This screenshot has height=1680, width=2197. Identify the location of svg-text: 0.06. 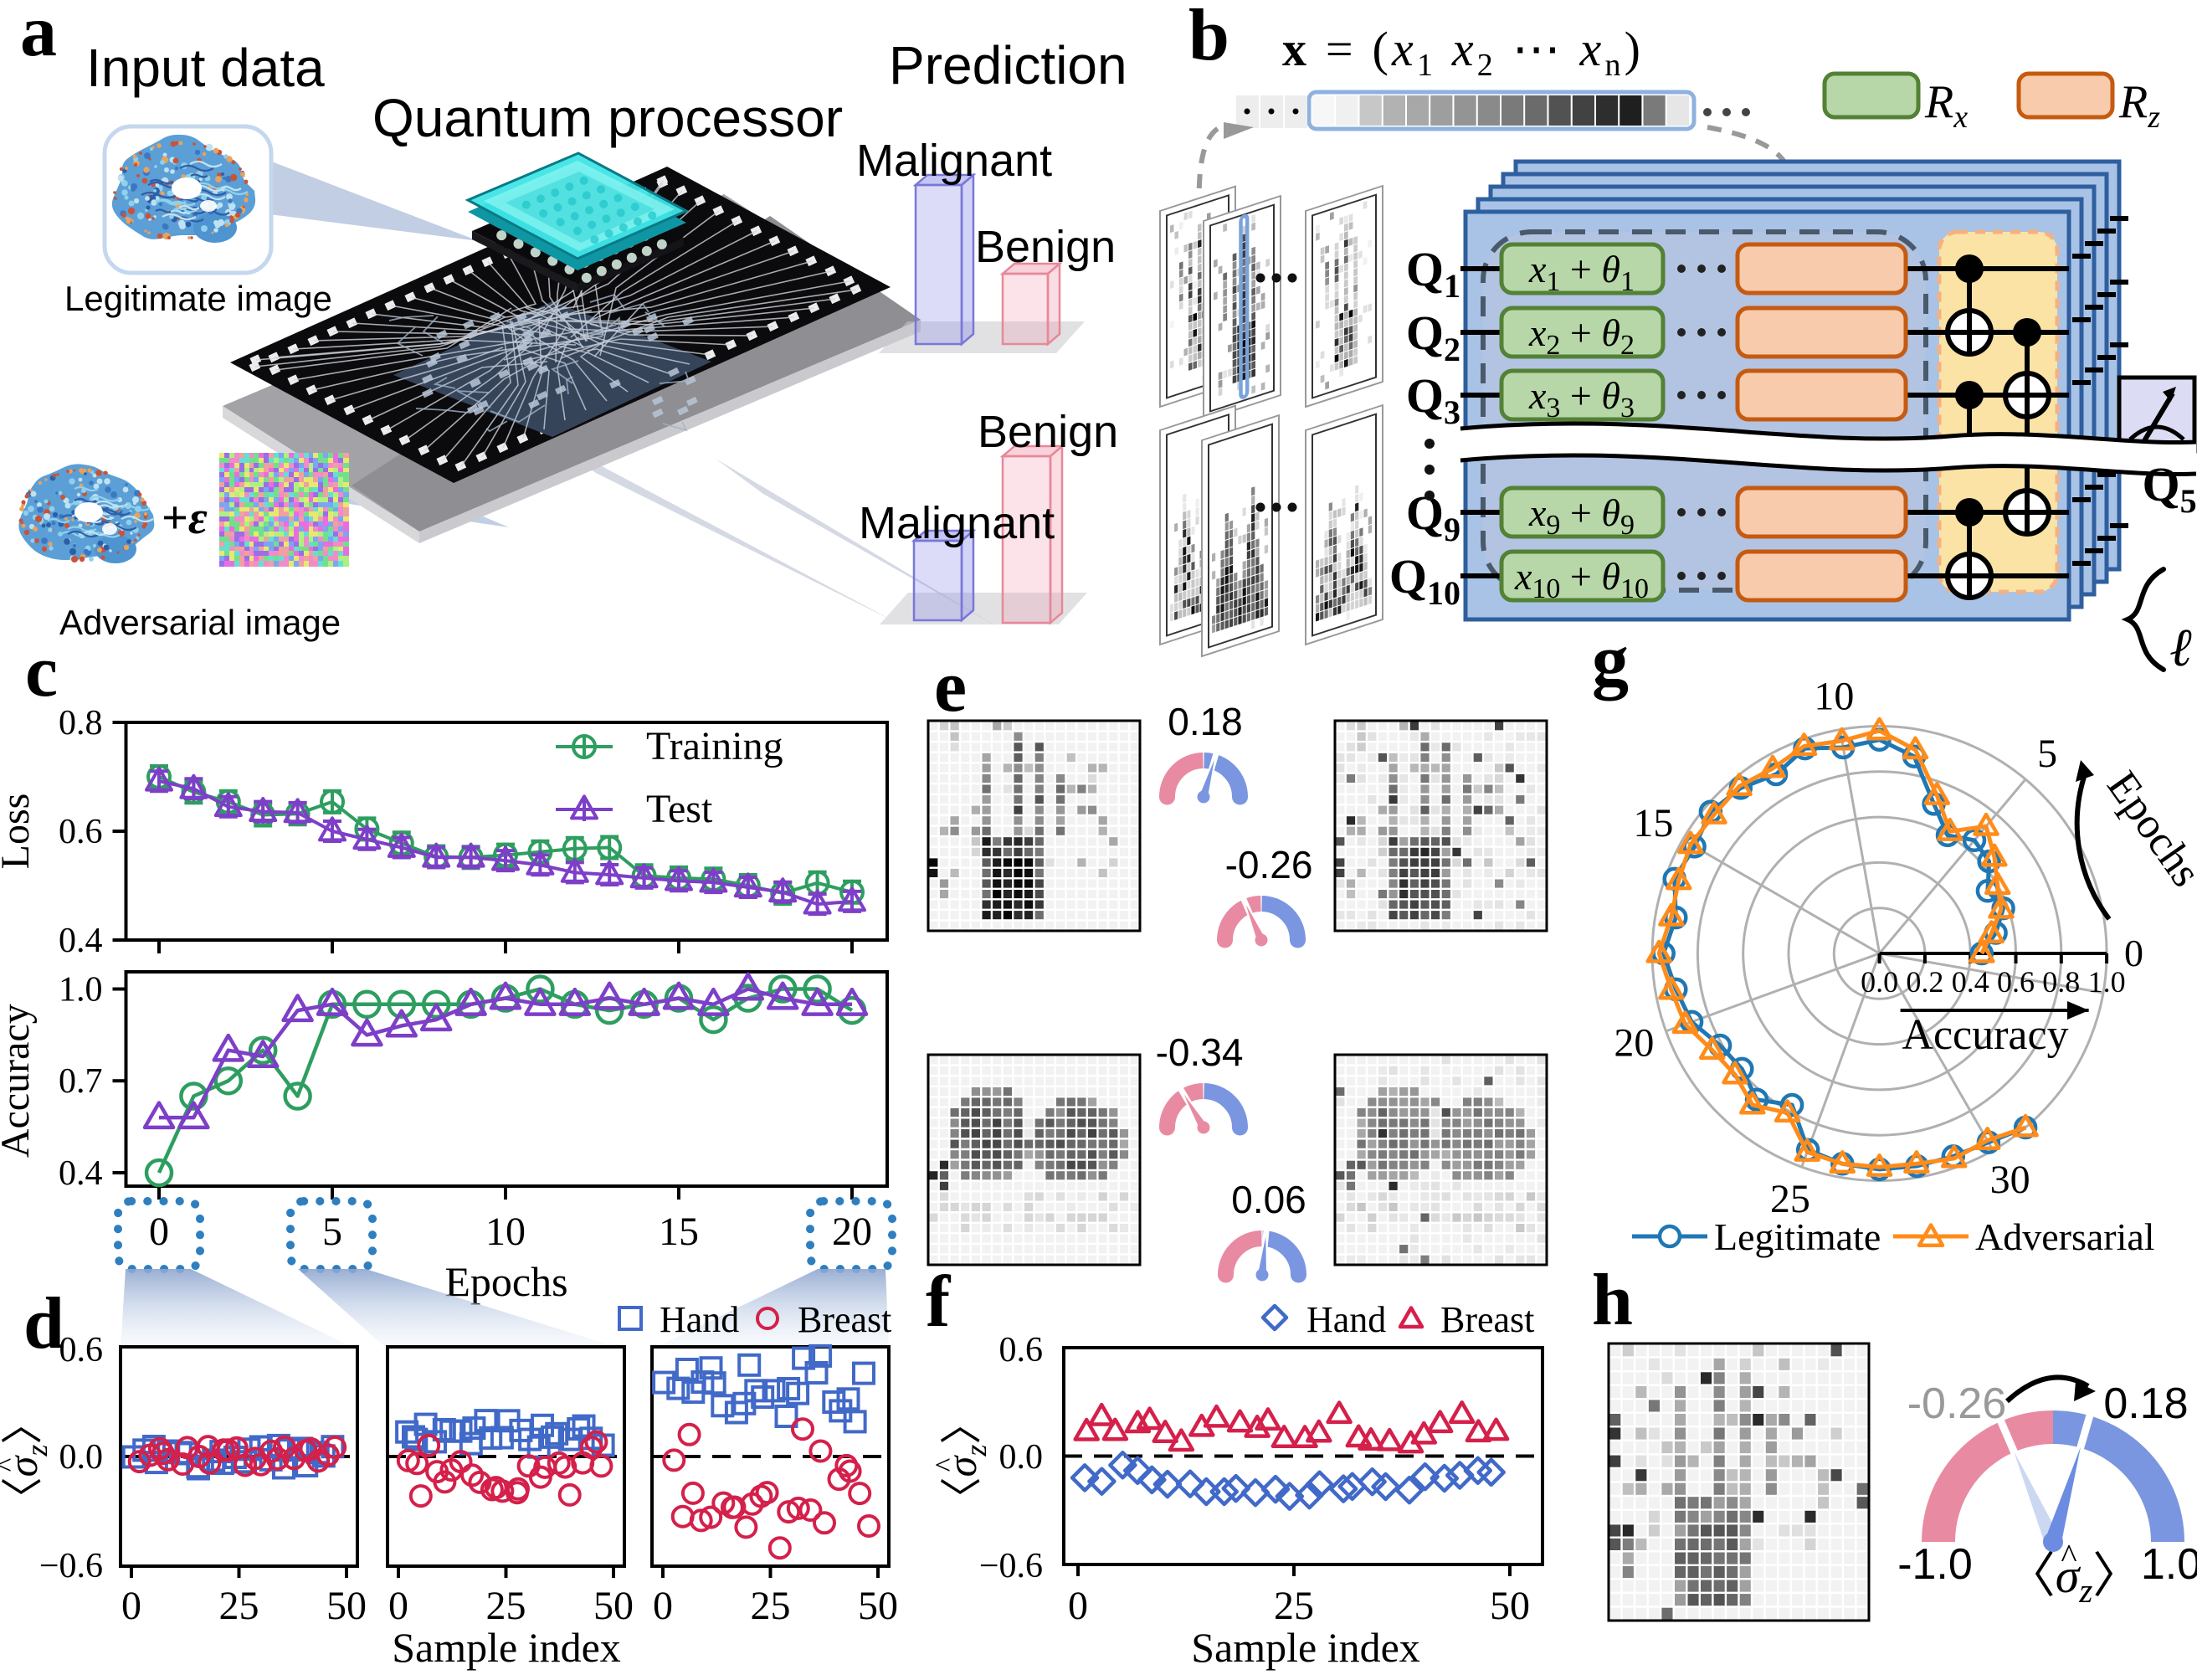
(1268, 1199).